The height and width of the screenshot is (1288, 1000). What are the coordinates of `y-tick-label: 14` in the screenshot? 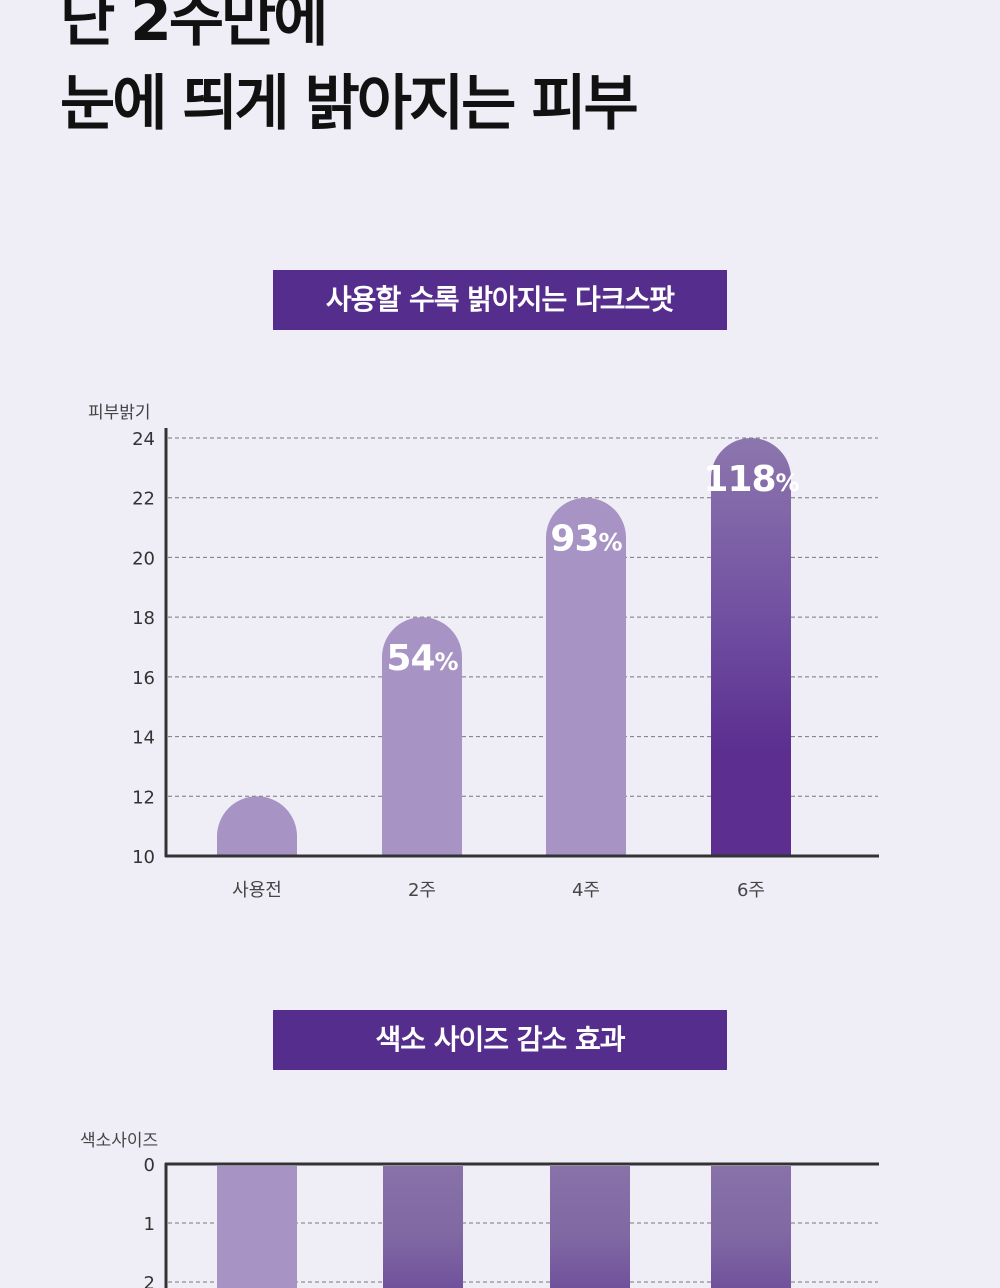 It's located at (143, 738).